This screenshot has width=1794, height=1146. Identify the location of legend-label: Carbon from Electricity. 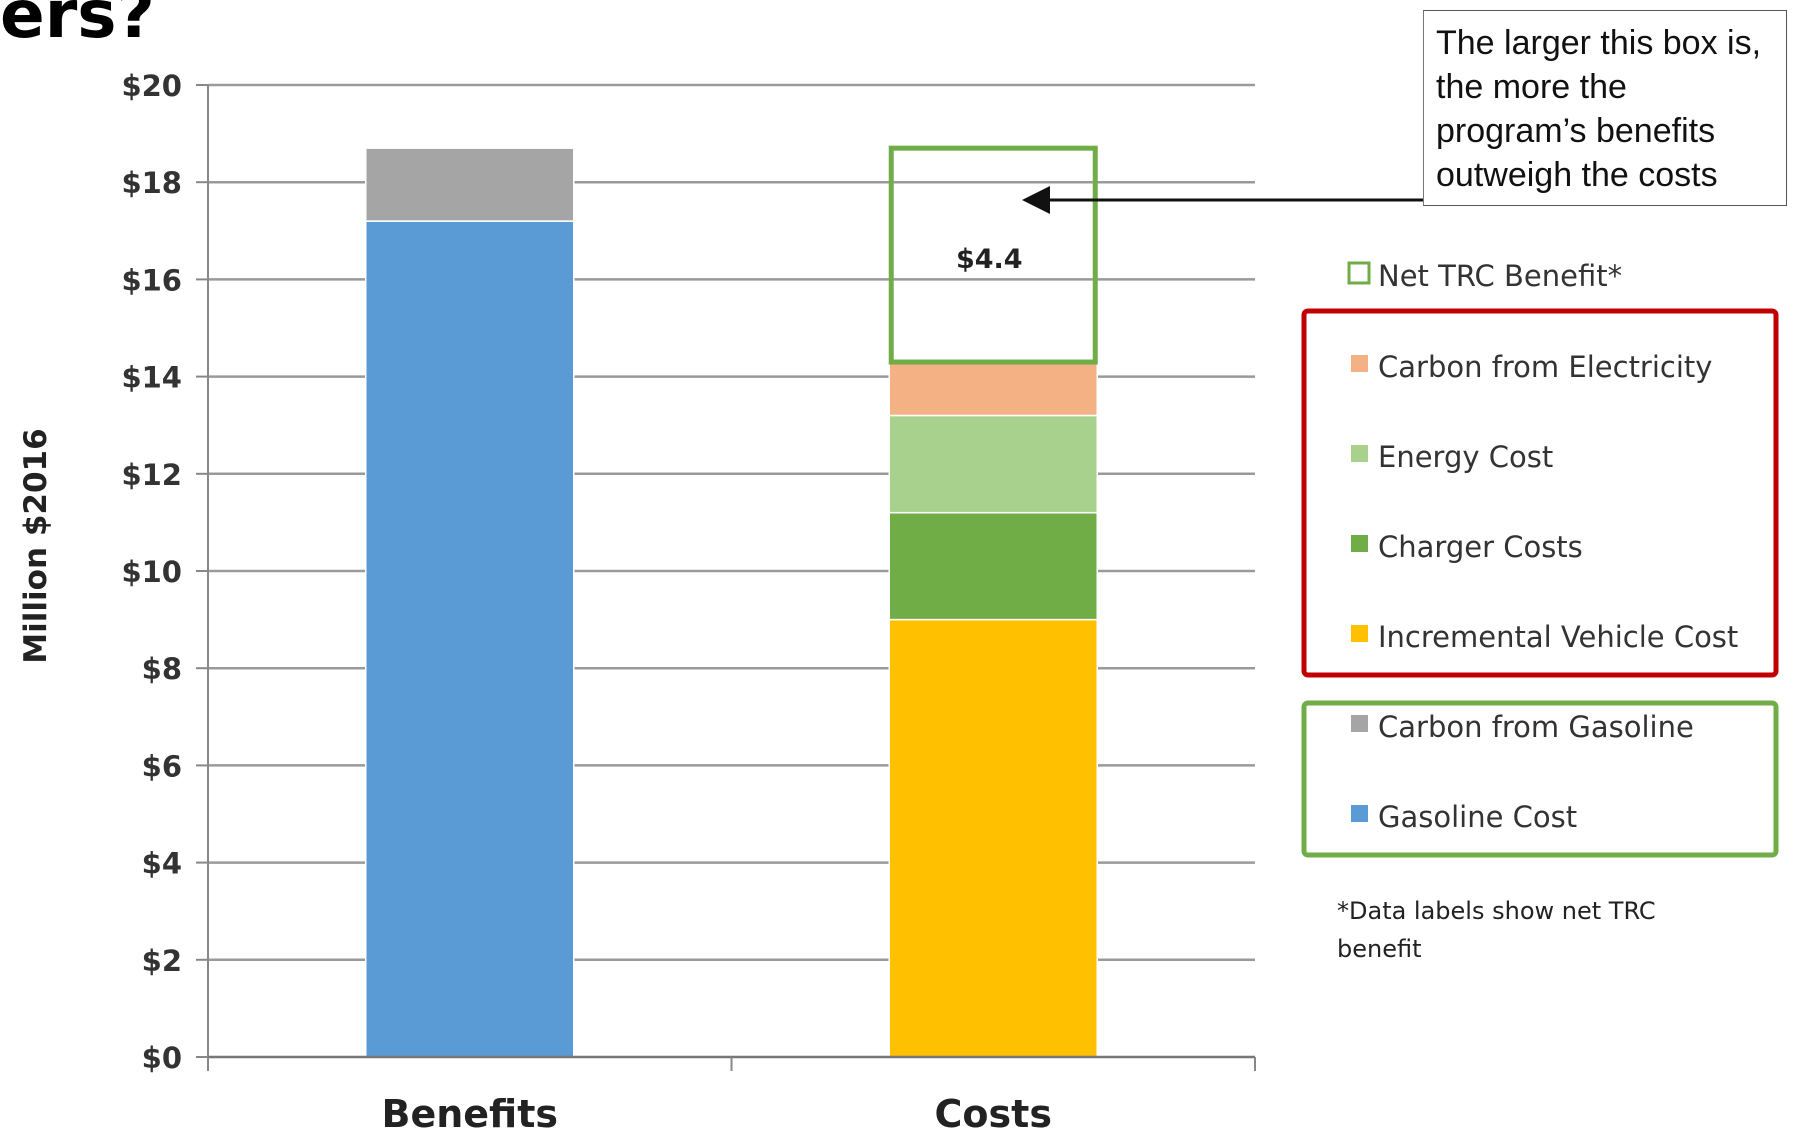
(1545, 367).